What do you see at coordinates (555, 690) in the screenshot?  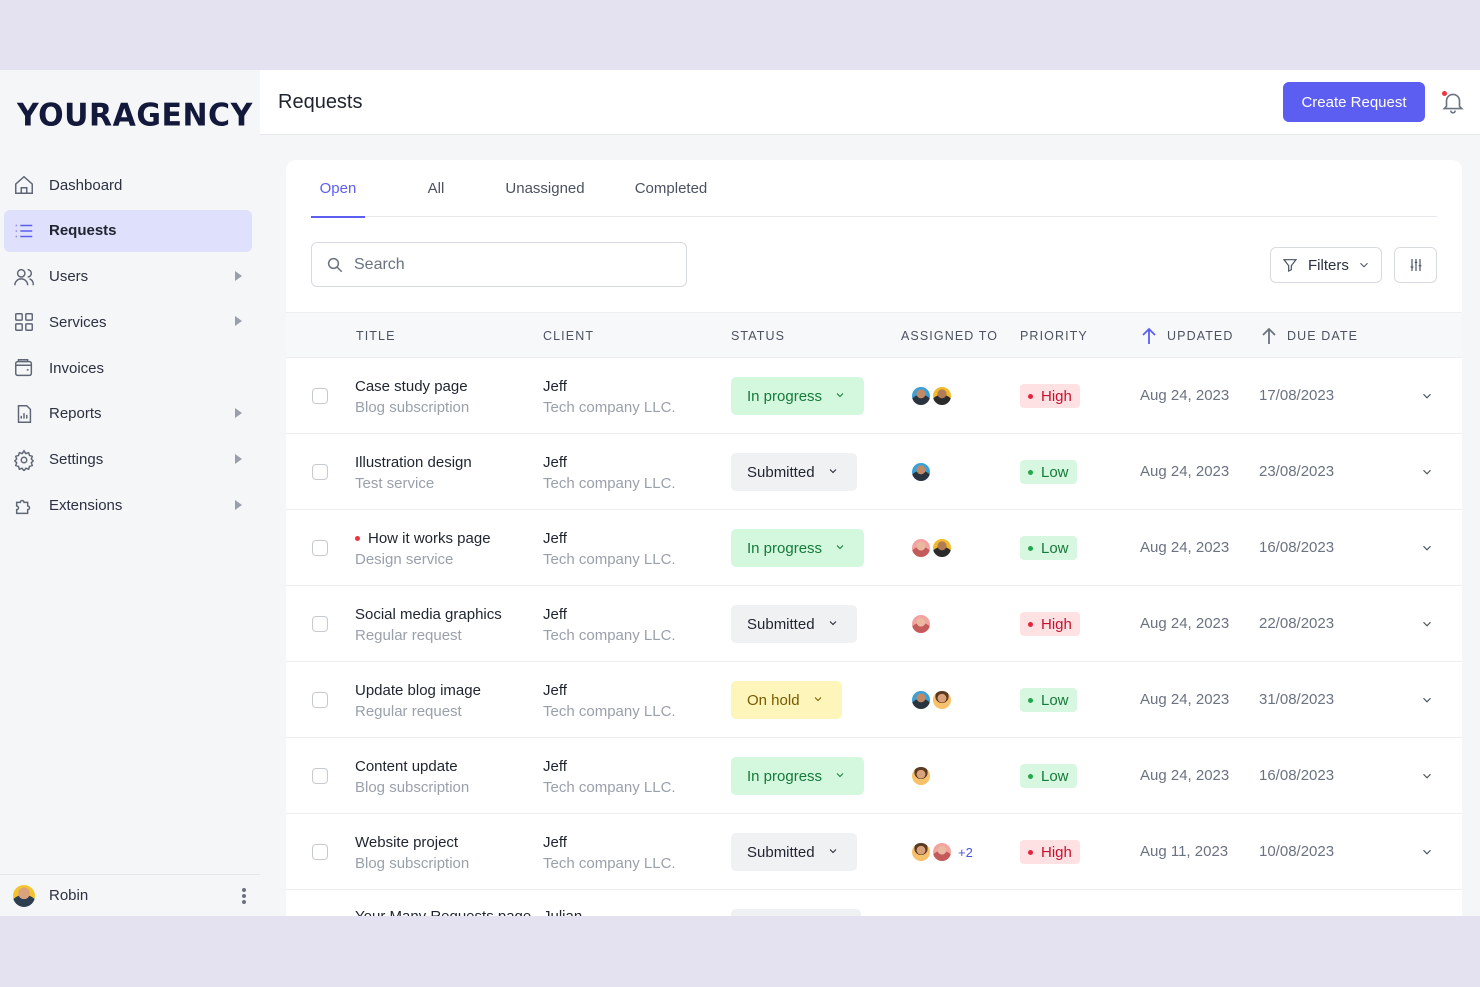 I see `client-name: Jeff` at bounding box center [555, 690].